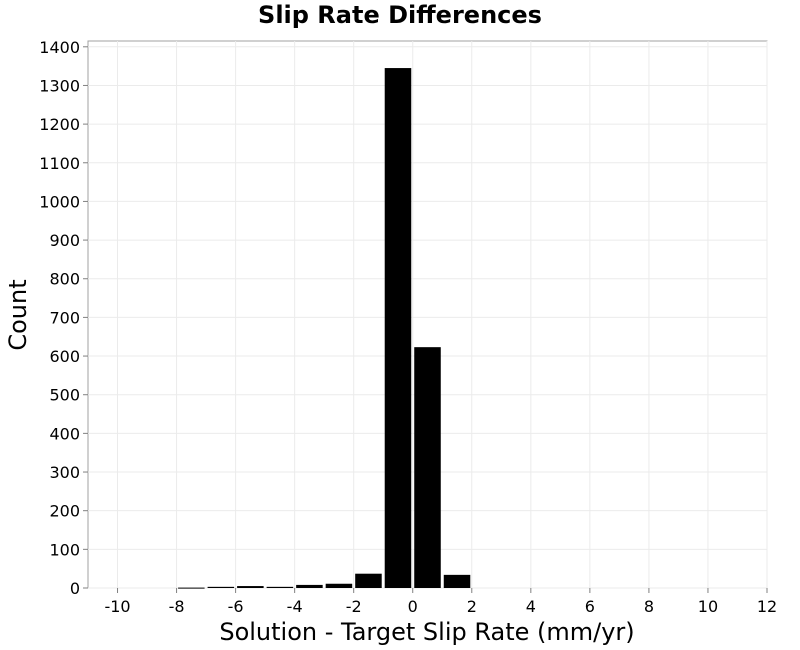  What do you see at coordinates (295, 606) in the screenshot?
I see `x-tick-label: -4` at bounding box center [295, 606].